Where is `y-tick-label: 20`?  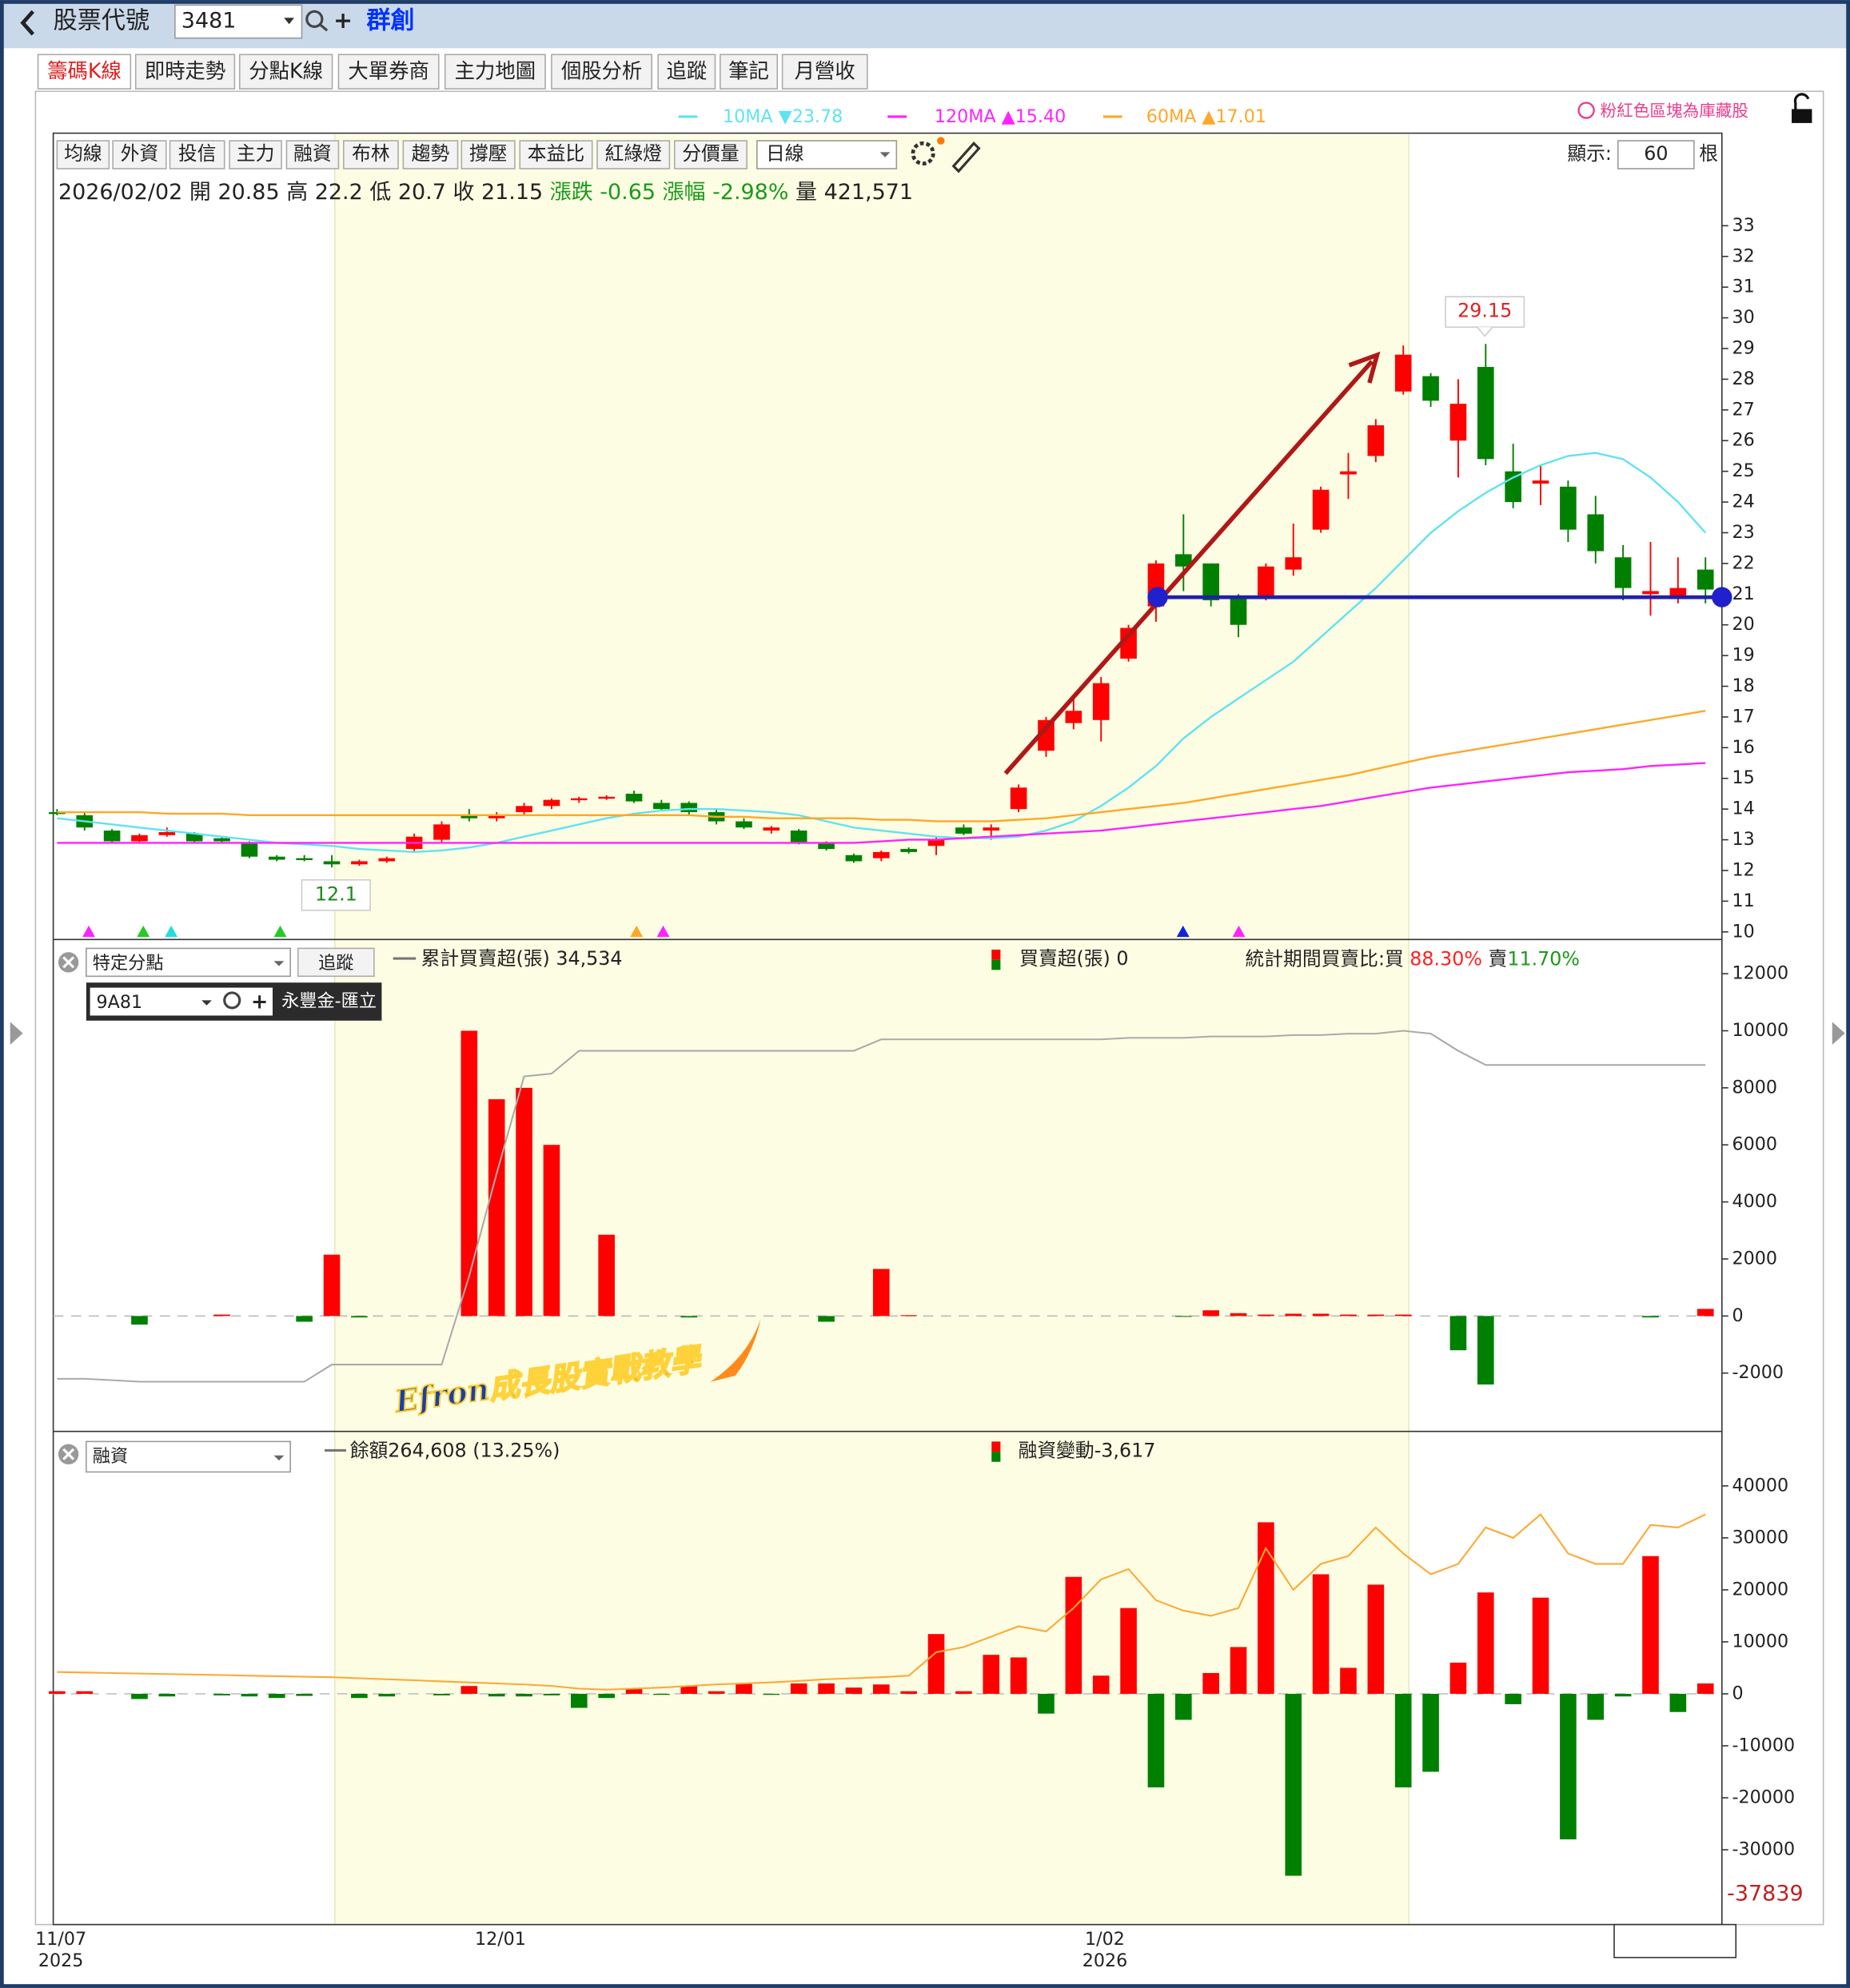
y-tick-label: 20 is located at coordinates (1743, 624).